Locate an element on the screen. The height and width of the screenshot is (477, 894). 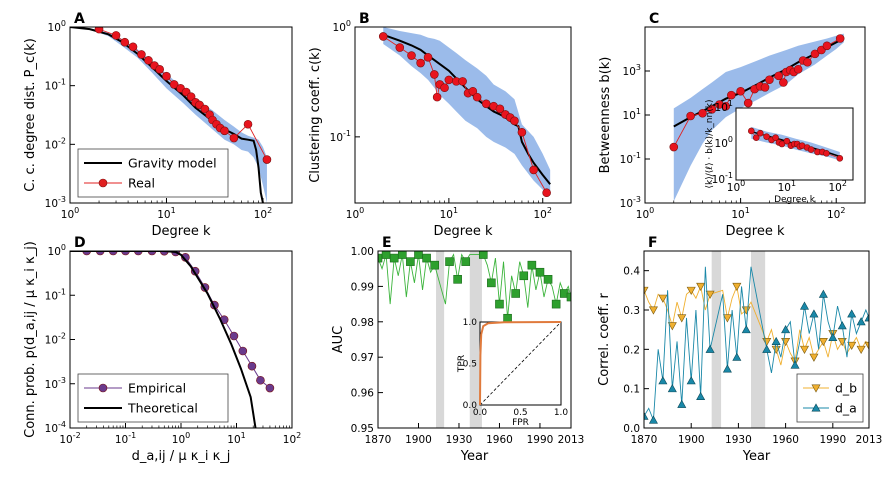
x-tick-label: 1870 is located at coordinates (378, 440).